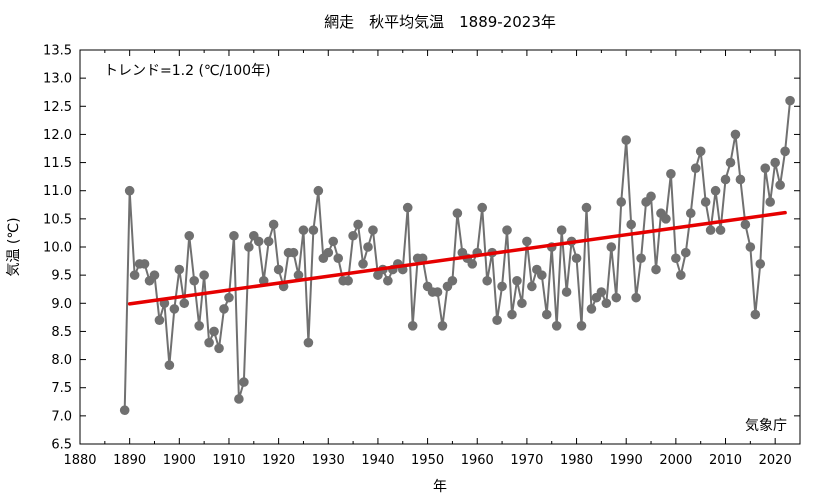 This screenshot has height=498, width=833. Describe the element at coordinates (57, 107) in the screenshot. I see `y-tick-label: 12.5` at that location.